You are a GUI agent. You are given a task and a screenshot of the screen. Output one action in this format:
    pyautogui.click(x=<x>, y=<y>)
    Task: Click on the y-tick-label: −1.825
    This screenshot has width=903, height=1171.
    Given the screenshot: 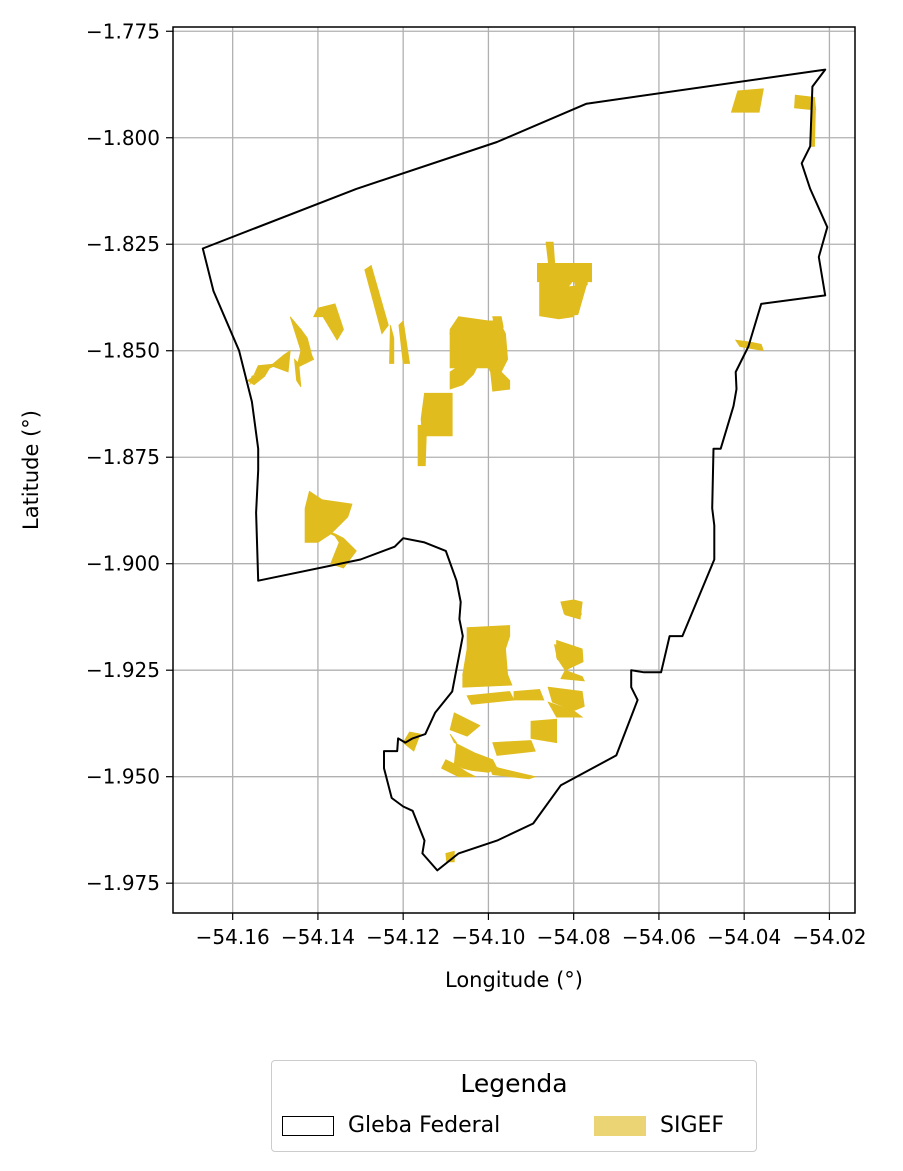 What is the action you would take?
    pyautogui.click(x=123, y=244)
    